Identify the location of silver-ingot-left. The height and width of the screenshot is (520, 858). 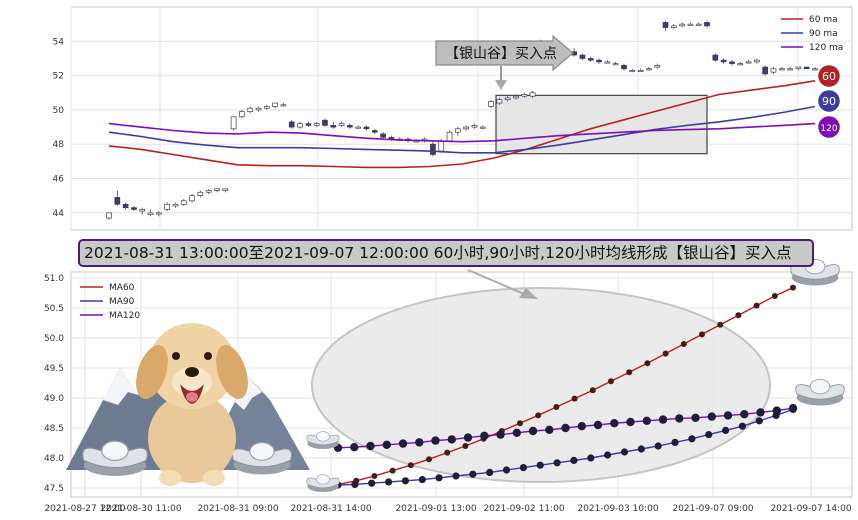
(115, 458).